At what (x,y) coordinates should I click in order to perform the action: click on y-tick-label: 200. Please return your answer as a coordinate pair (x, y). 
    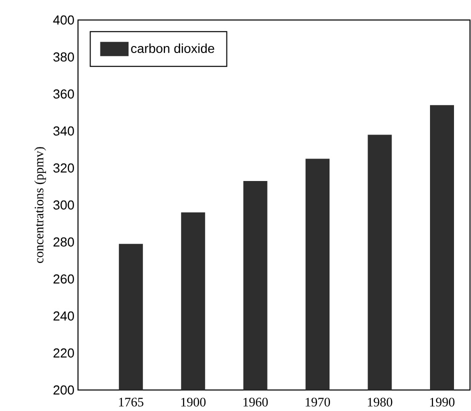
    Looking at the image, I should click on (64, 390).